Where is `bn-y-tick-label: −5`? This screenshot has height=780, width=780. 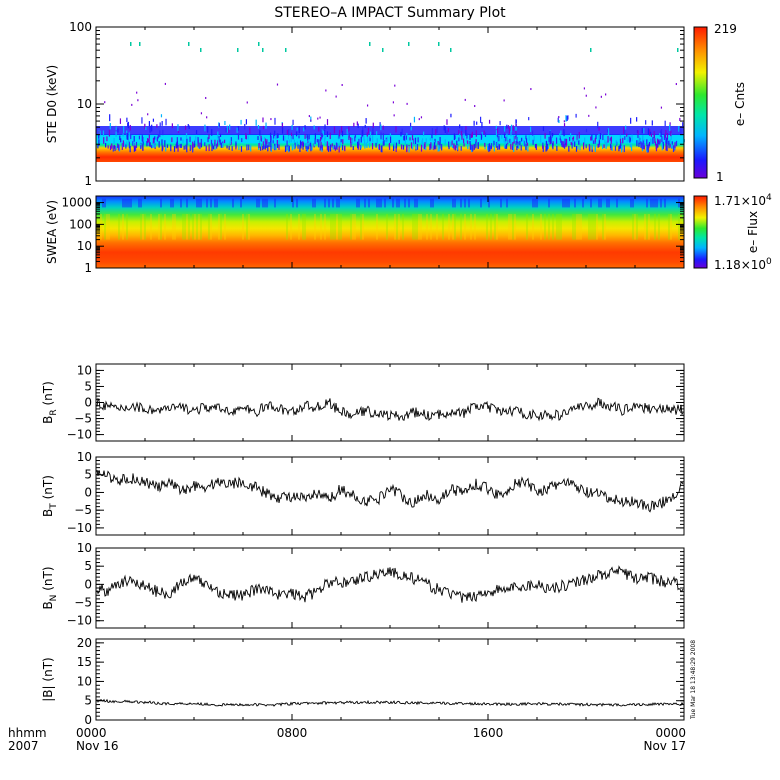
bn-y-tick-label: −5 is located at coordinates (83, 603).